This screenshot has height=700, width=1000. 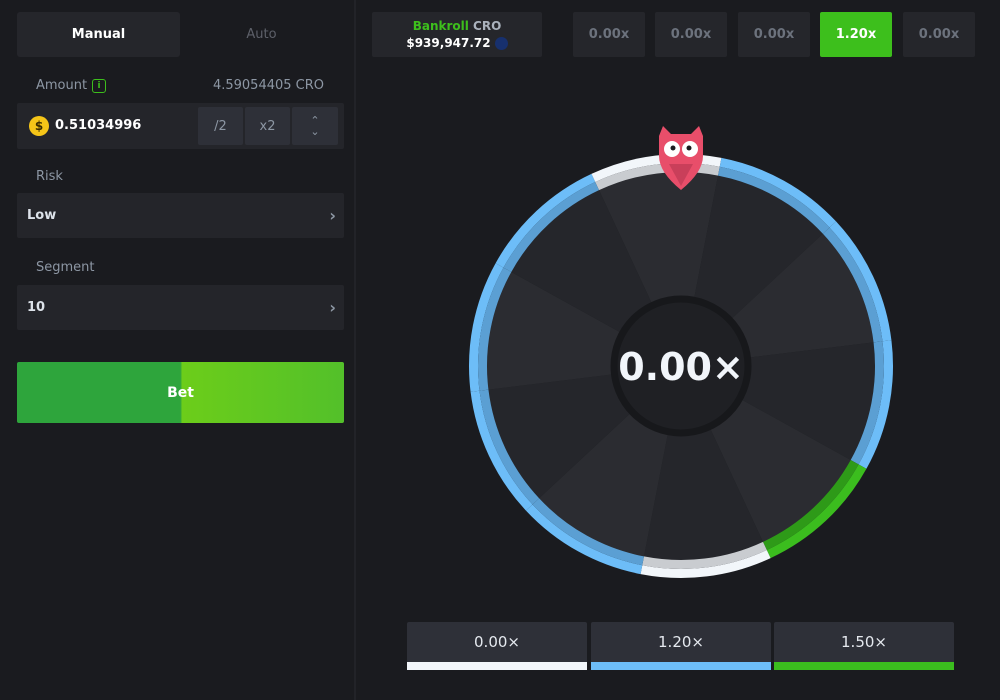 What do you see at coordinates (261, 34) in the screenshot?
I see `tab-auto: Auto` at bounding box center [261, 34].